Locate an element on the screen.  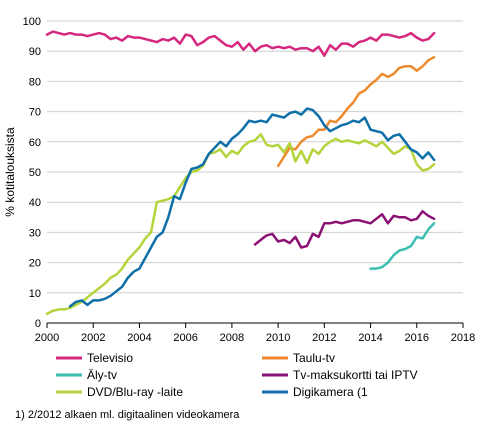
y-axis-label: % kotitalouksista is located at coordinates (10, 172).